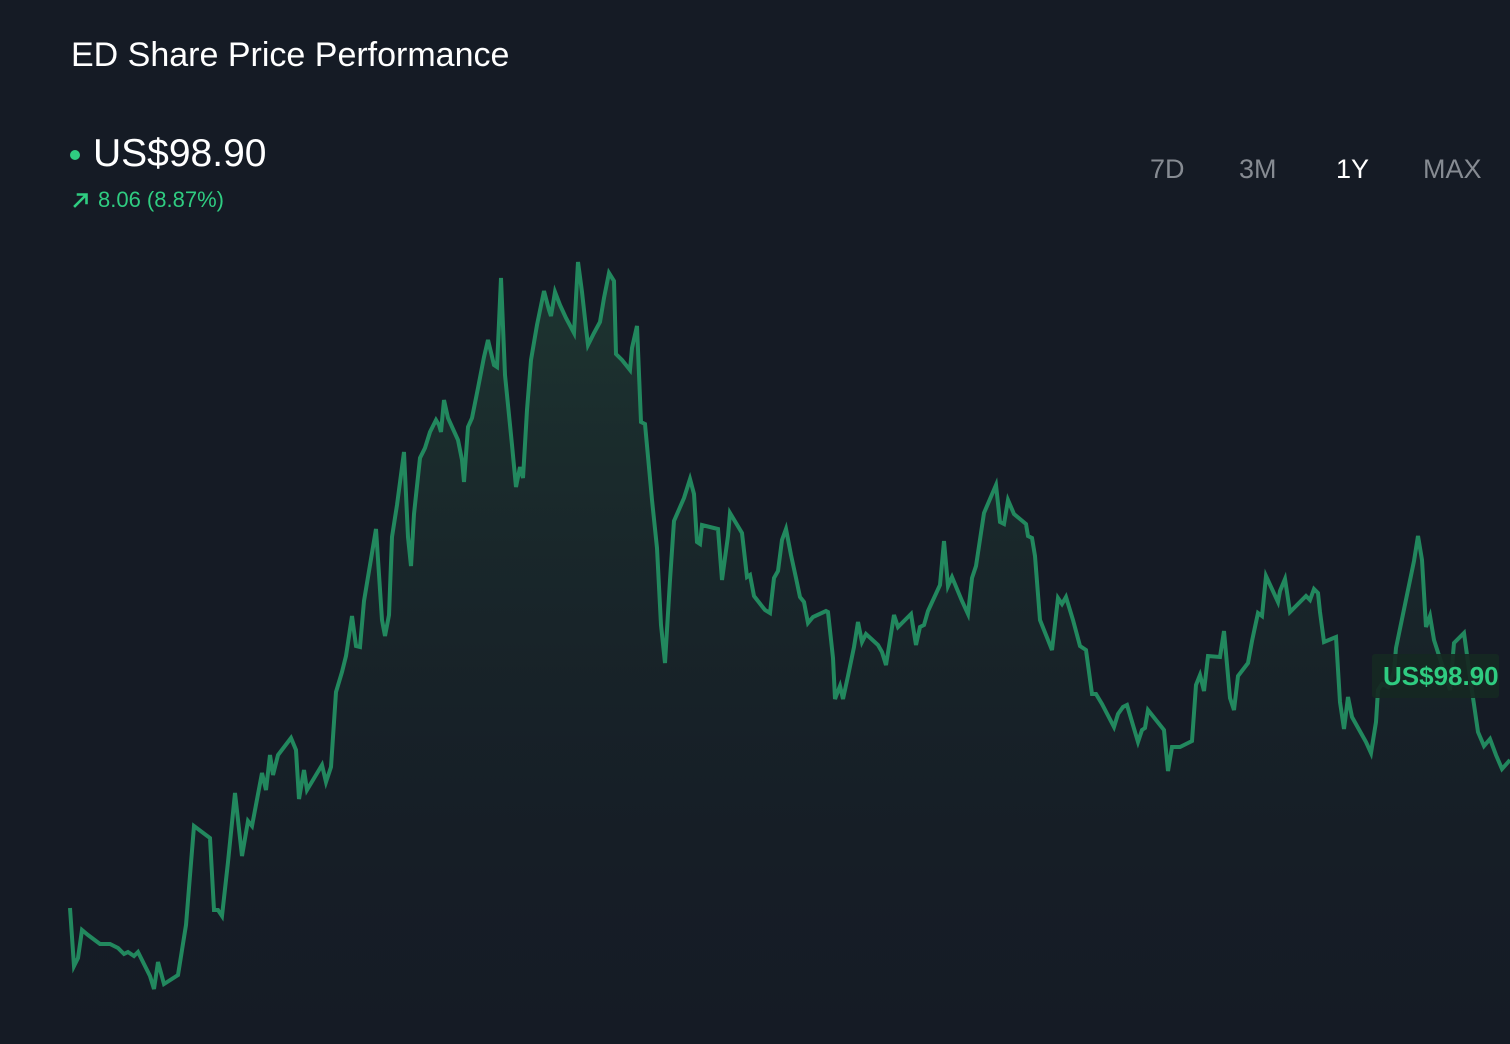  I want to click on price-change-row: 8.06 (8.87%), so click(148, 200).